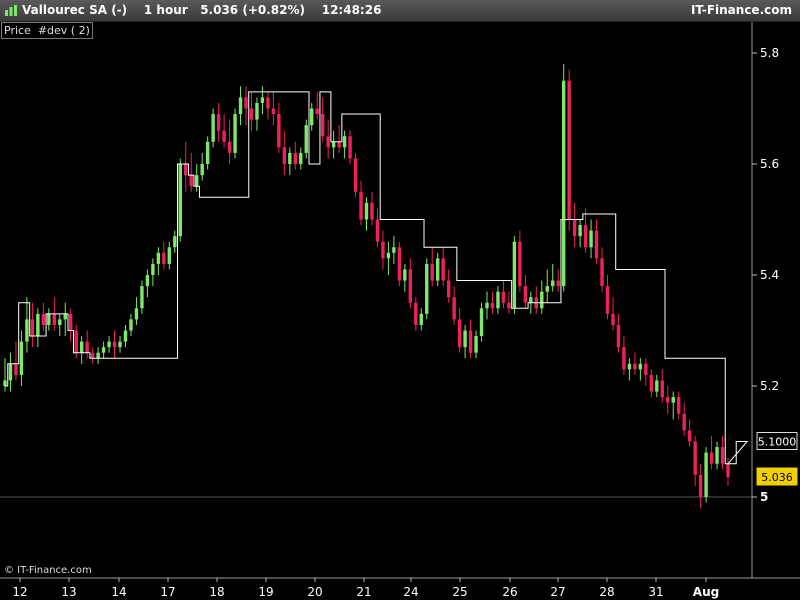 The height and width of the screenshot is (600, 800). Describe the element at coordinates (351, 10) in the screenshot. I see `clock-time: 12:48:26` at that location.